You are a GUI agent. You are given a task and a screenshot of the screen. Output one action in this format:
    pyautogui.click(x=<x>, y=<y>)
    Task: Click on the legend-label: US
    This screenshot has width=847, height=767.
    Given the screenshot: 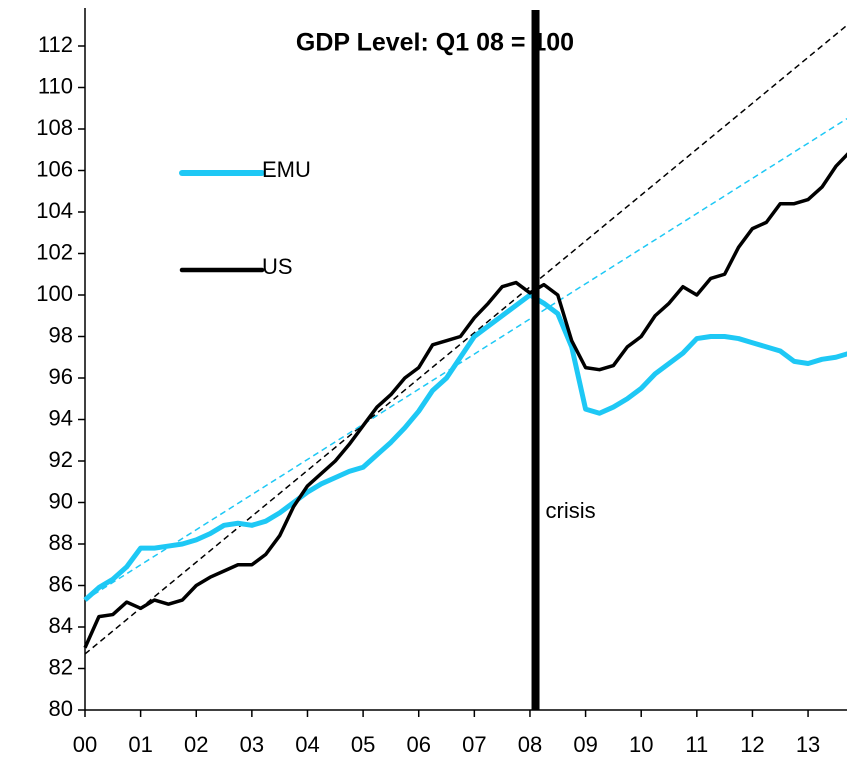 What is the action you would take?
    pyautogui.click(x=277, y=266)
    